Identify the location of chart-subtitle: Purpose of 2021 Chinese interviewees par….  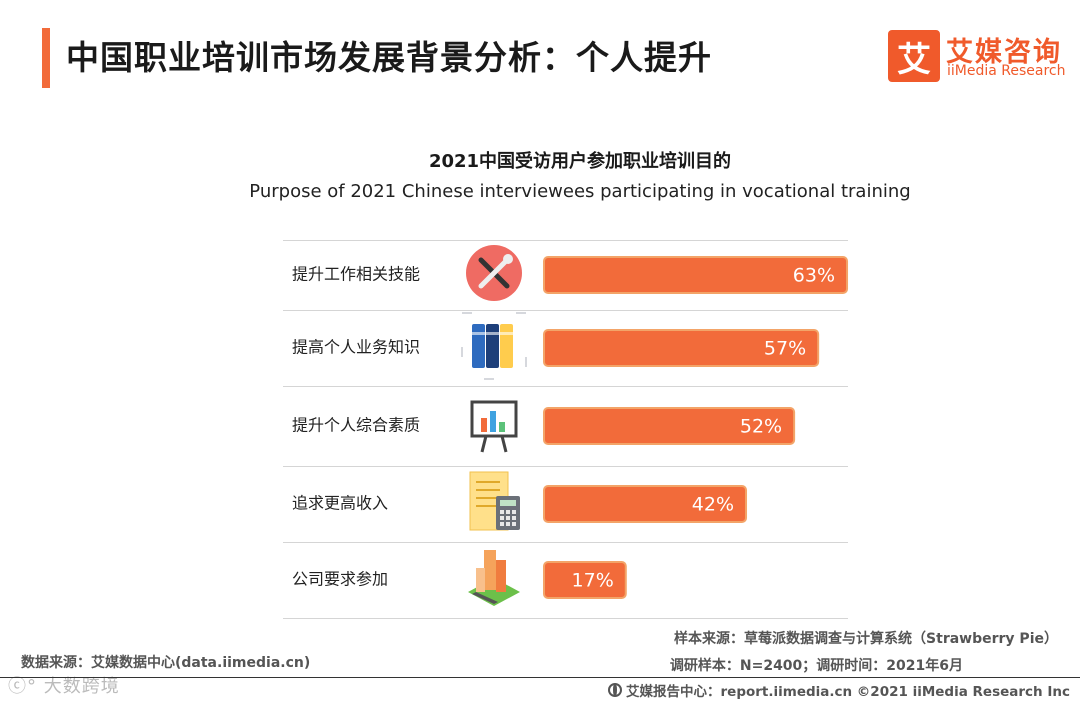
(580, 191).